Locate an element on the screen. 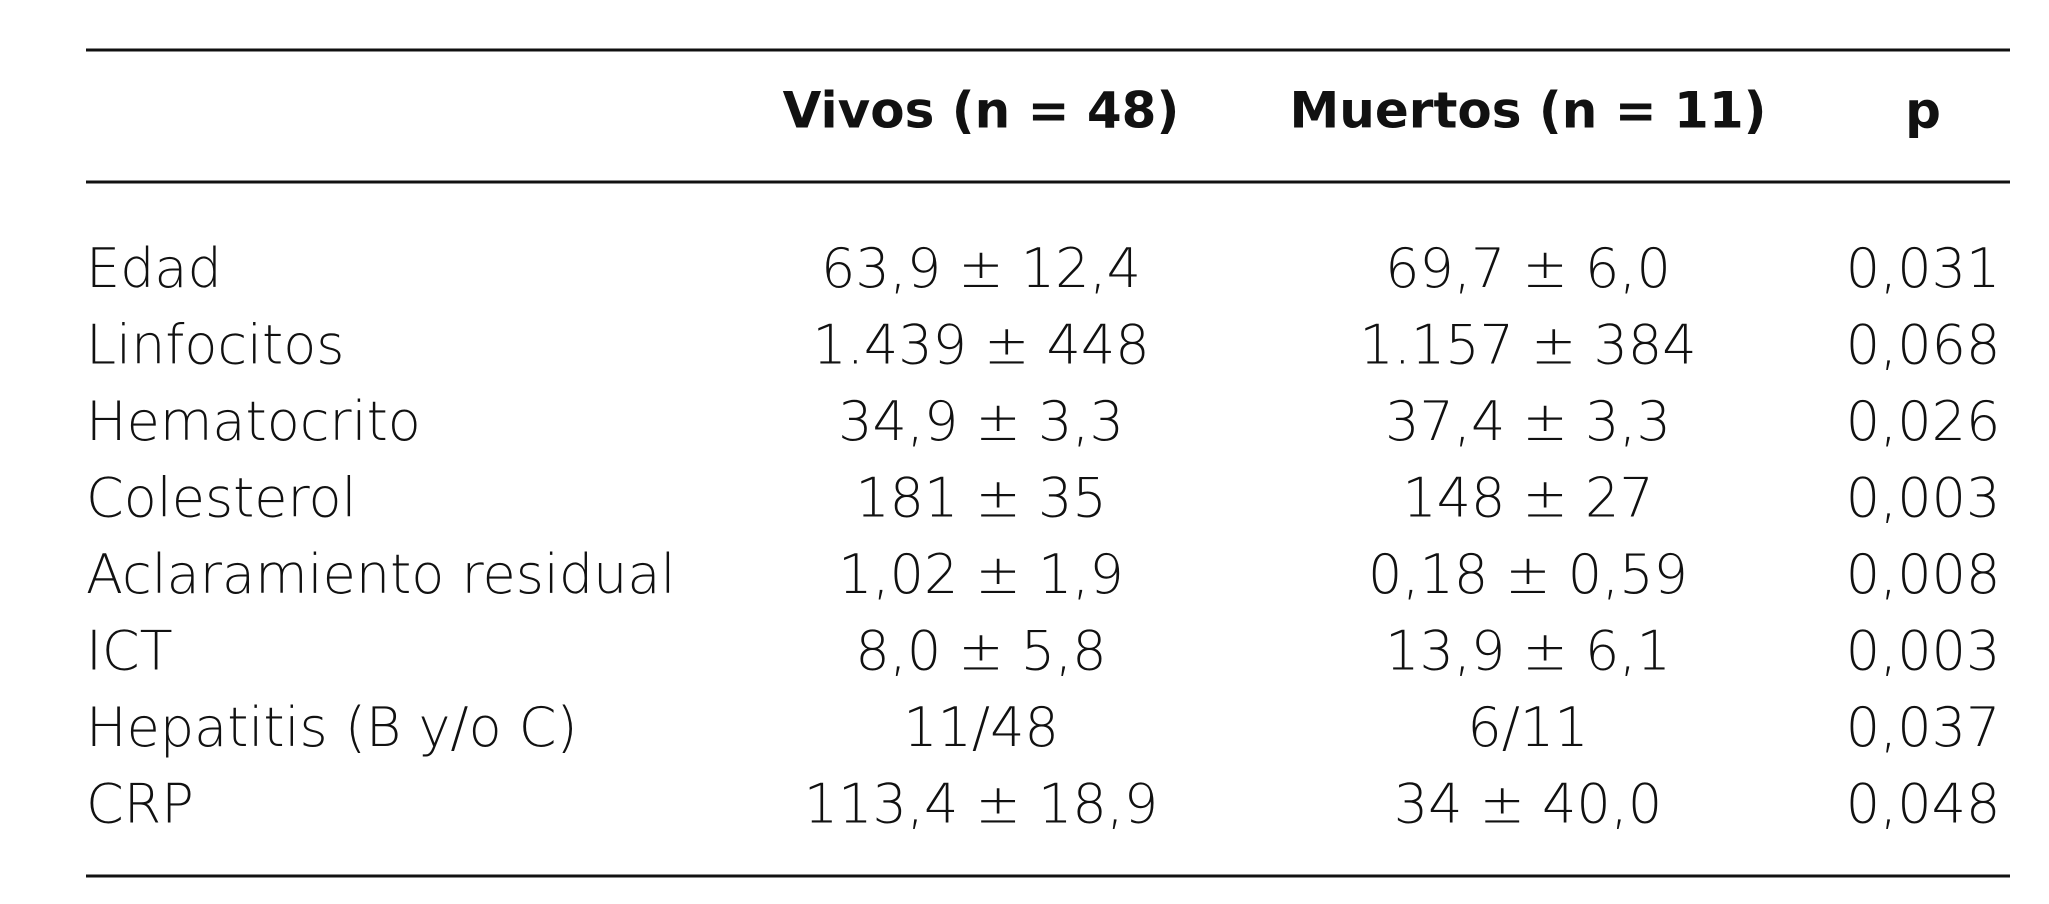 This screenshot has height=904, width=2049. cell: 13,9 ± 6,1 is located at coordinates (1528, 650).